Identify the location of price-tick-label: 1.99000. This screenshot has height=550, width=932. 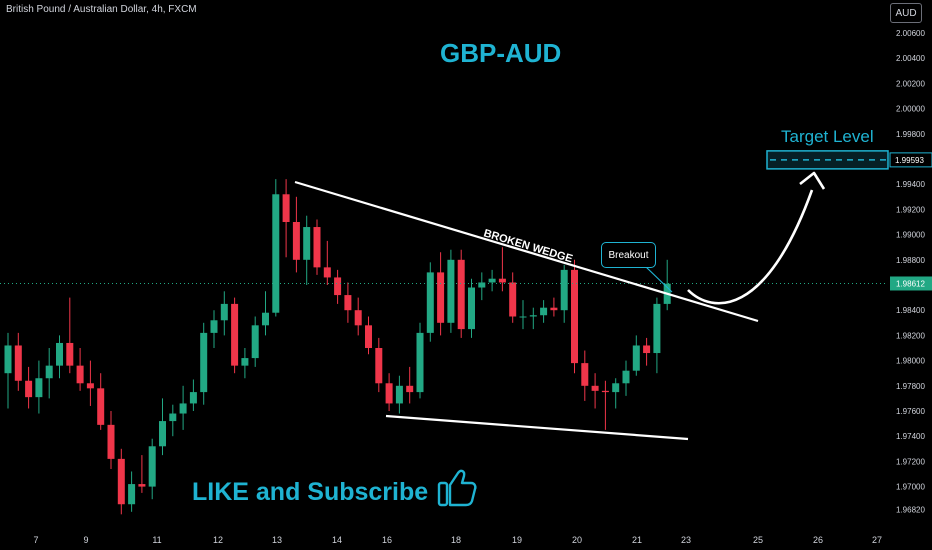
(910, 235).